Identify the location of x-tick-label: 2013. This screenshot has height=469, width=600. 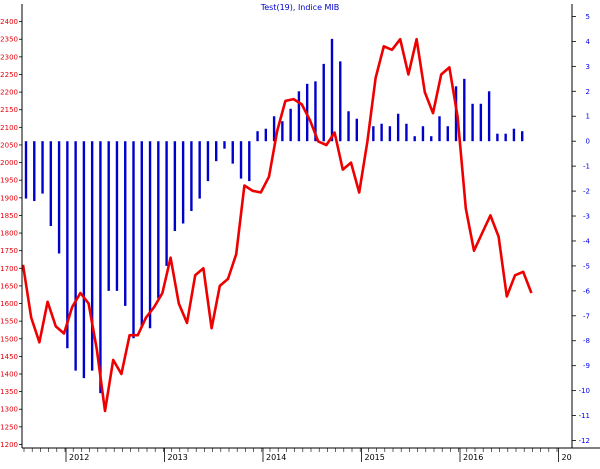
(178, 457).